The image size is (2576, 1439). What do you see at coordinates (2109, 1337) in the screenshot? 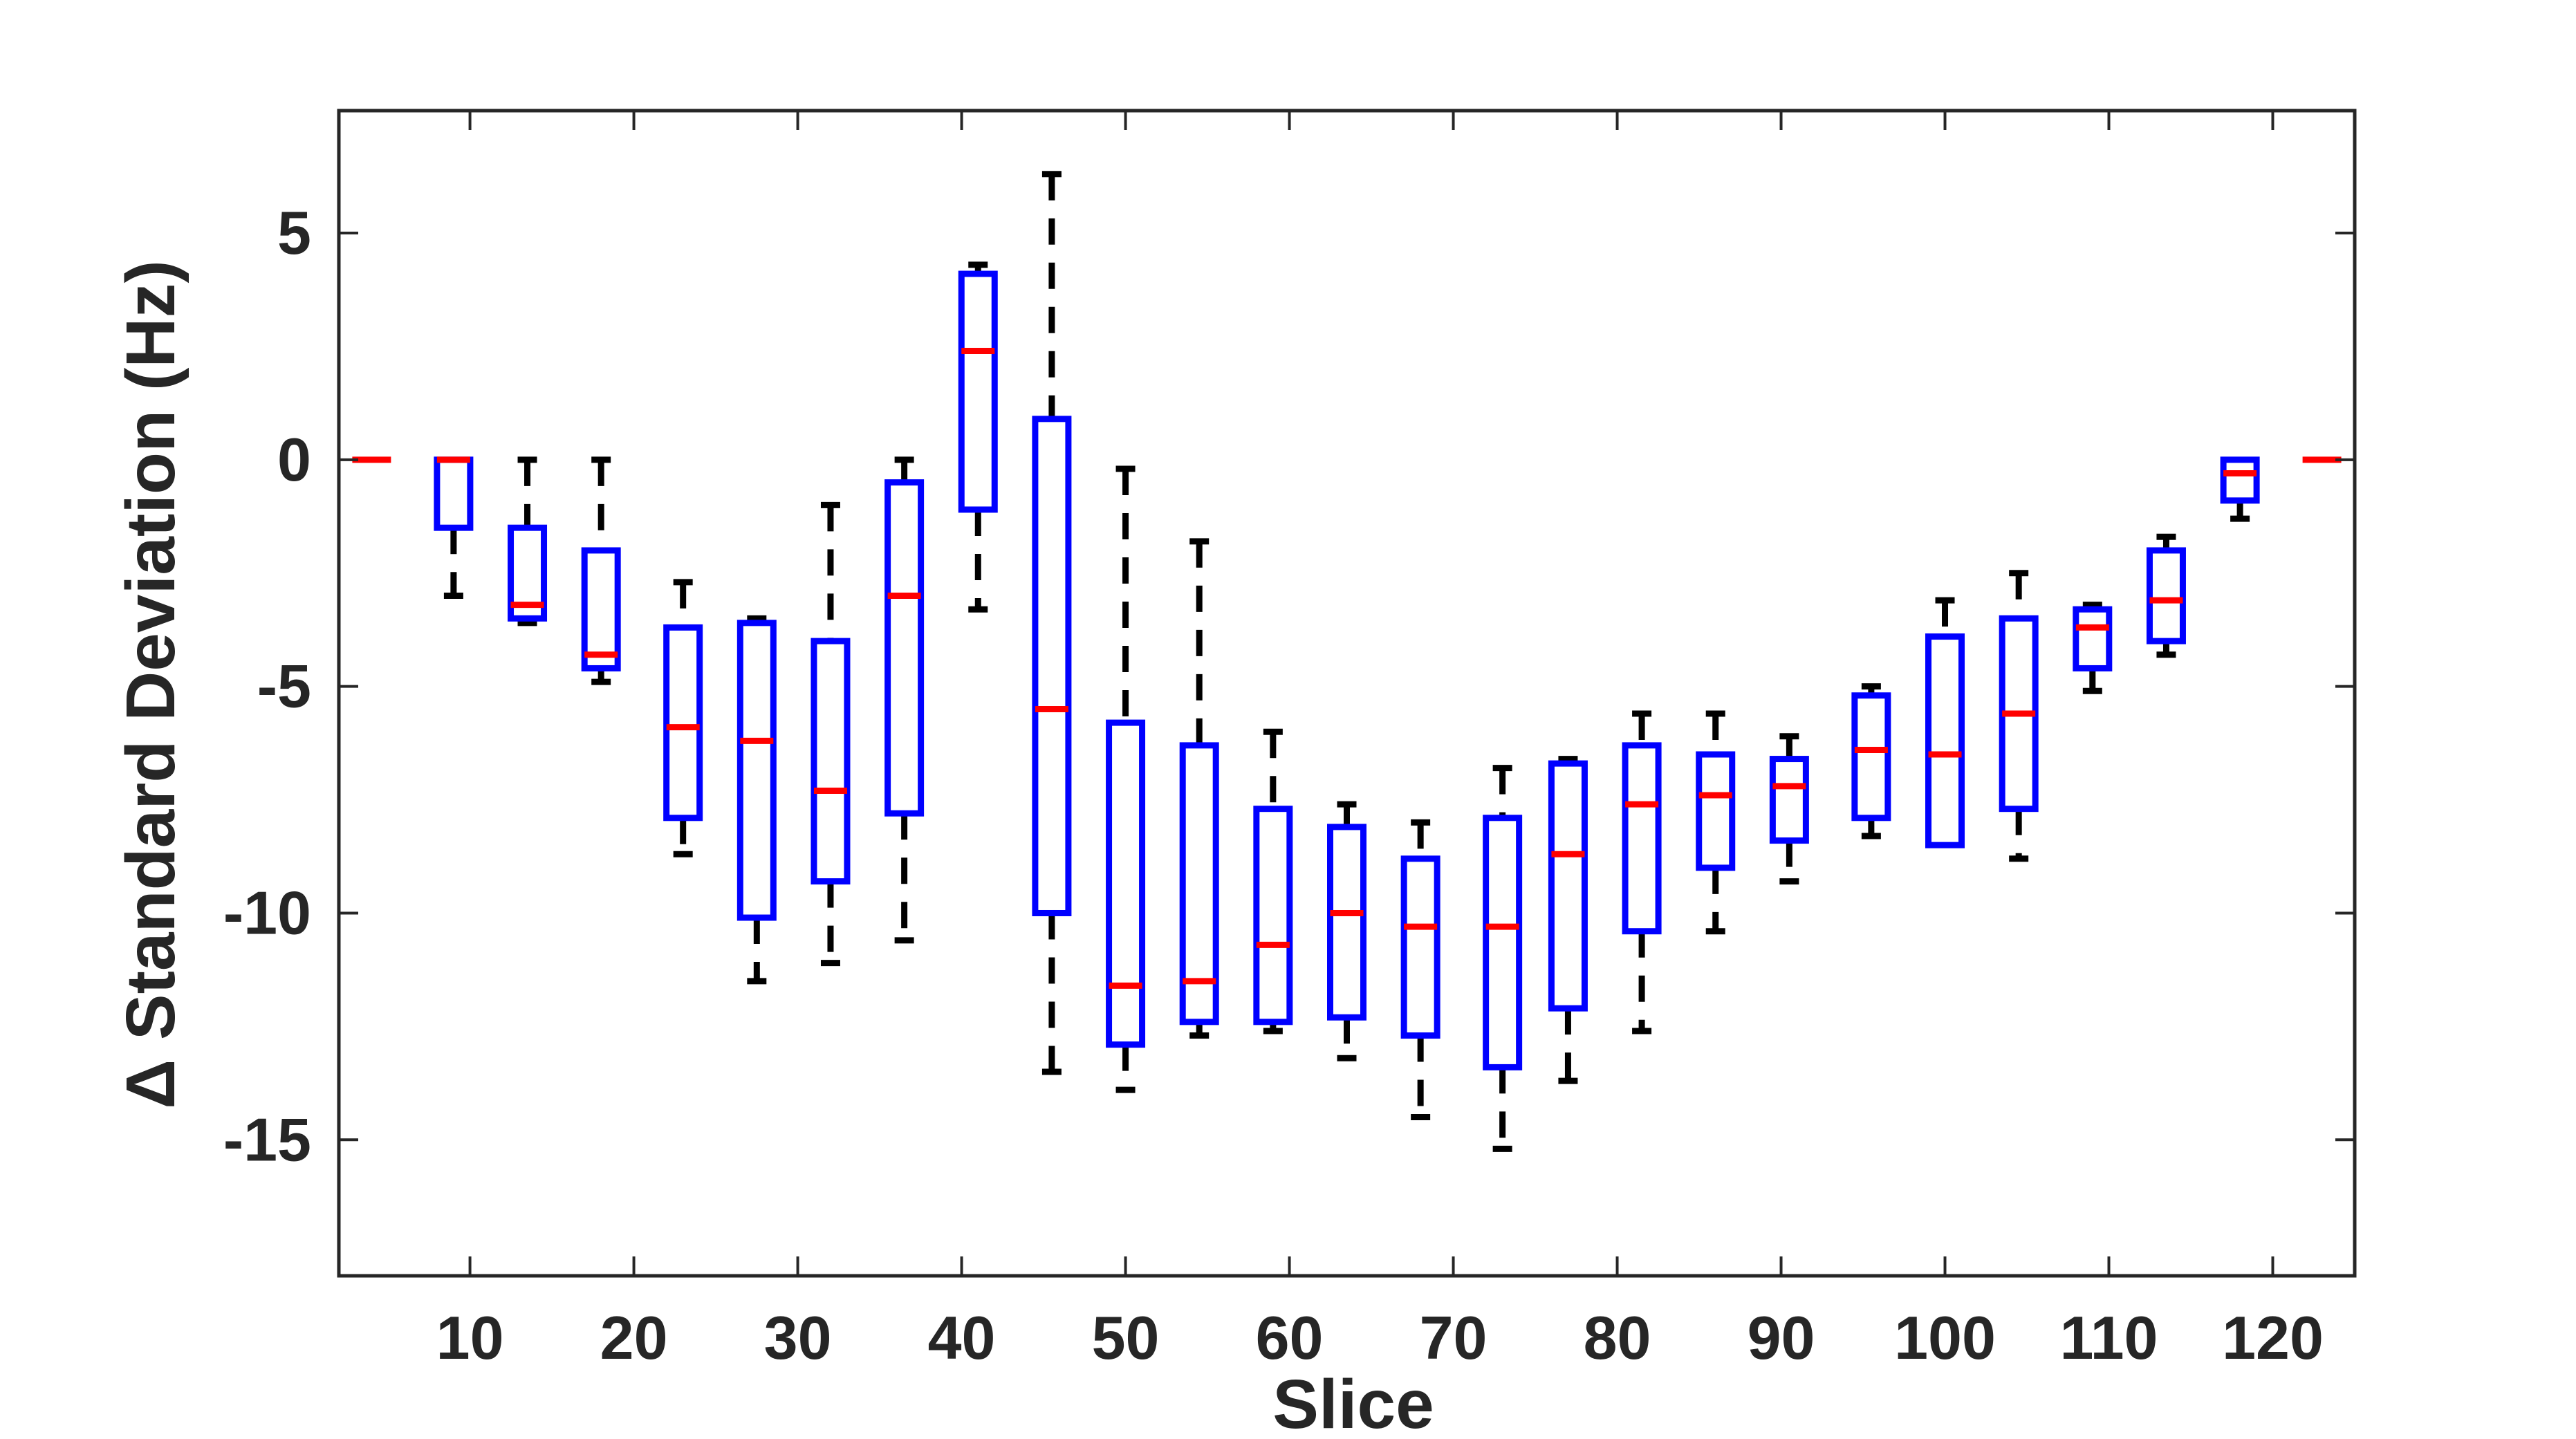
I see `x-tick-label: 110` at bounding box center [2109, 1337].